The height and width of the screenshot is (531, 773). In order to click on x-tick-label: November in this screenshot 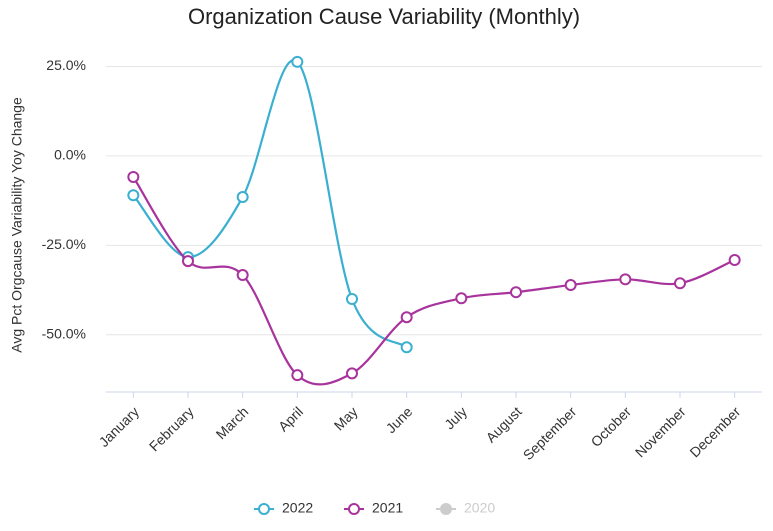, I will do `click(660, 431)`.